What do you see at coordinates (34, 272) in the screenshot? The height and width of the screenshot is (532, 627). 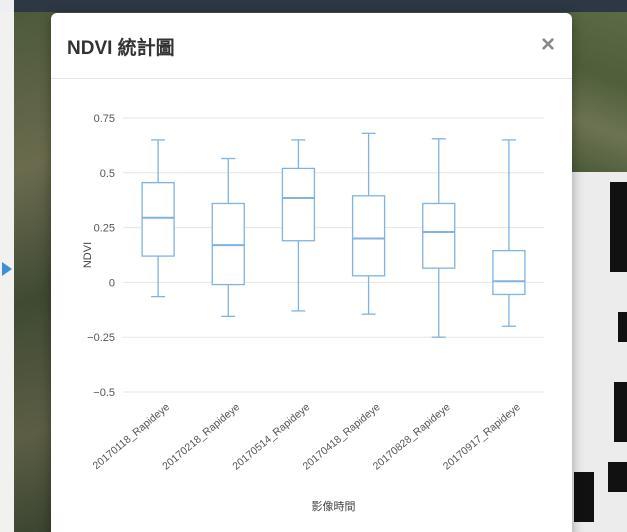 I see `satellite-imagery-left` at bounding box center [34, 272].